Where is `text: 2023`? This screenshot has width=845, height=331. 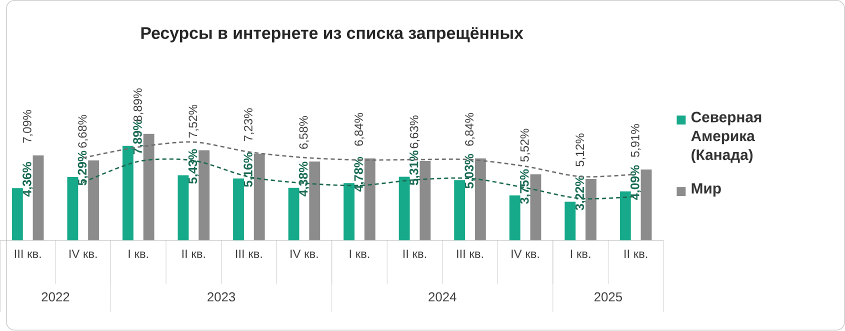
text: 2023 is located at coordinates (222, 297).